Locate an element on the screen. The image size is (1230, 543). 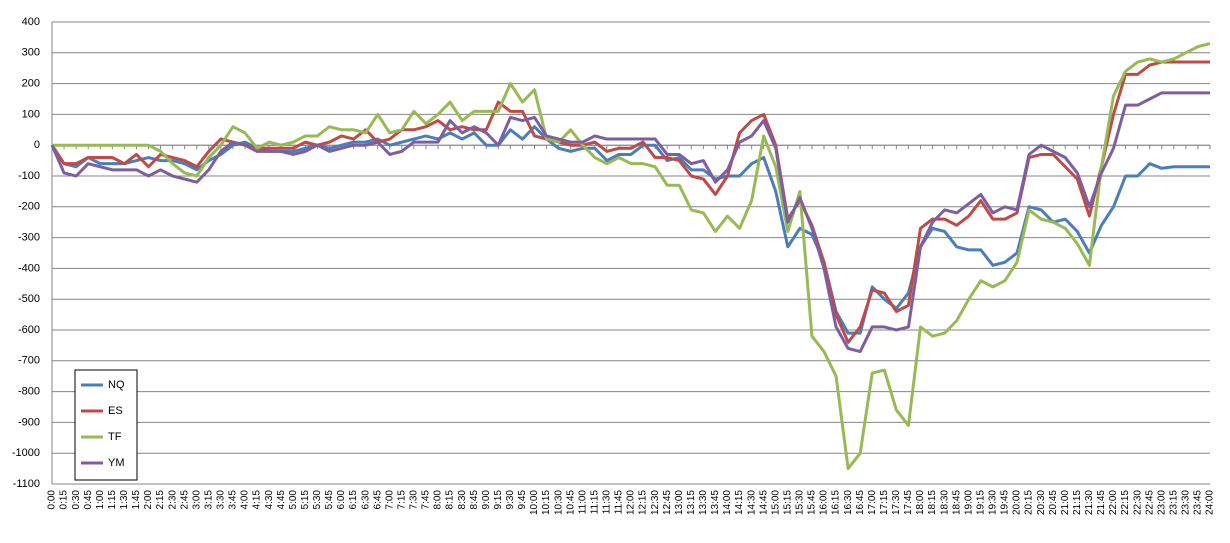
x-tick-label: 8:15 is located at coordinates (450, 500).